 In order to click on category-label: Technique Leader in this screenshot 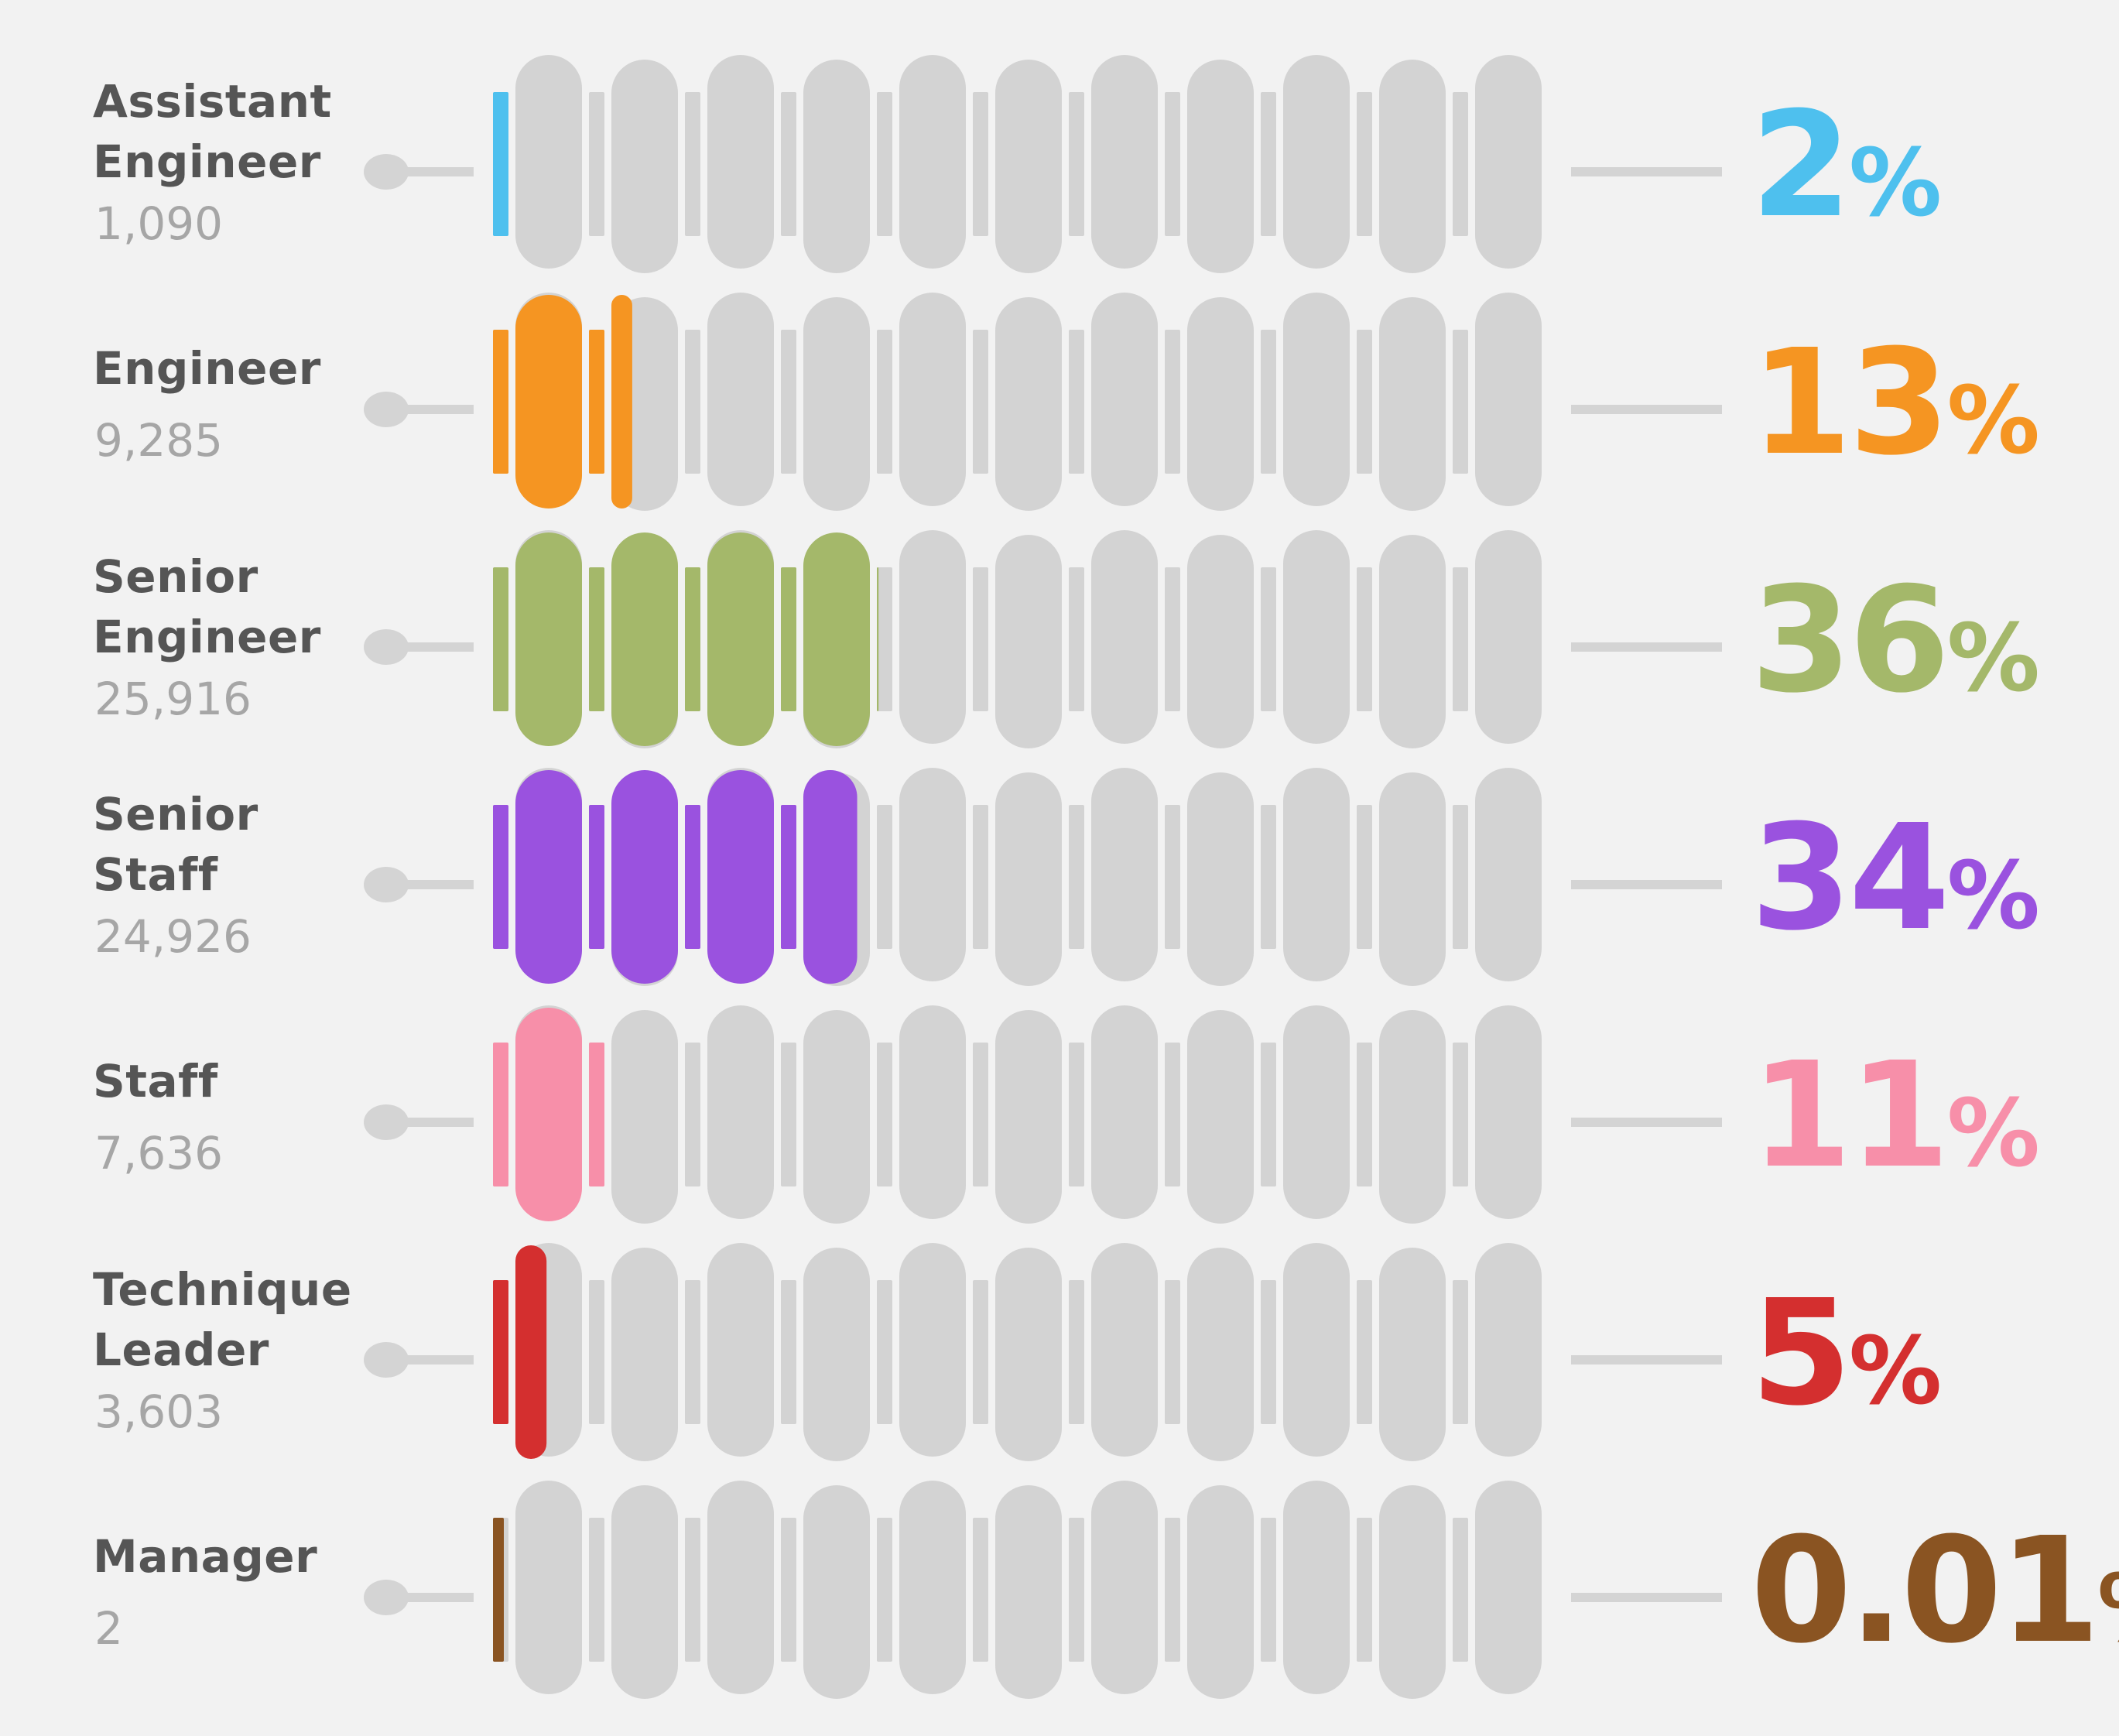, I will do `click(222, 1319)`.